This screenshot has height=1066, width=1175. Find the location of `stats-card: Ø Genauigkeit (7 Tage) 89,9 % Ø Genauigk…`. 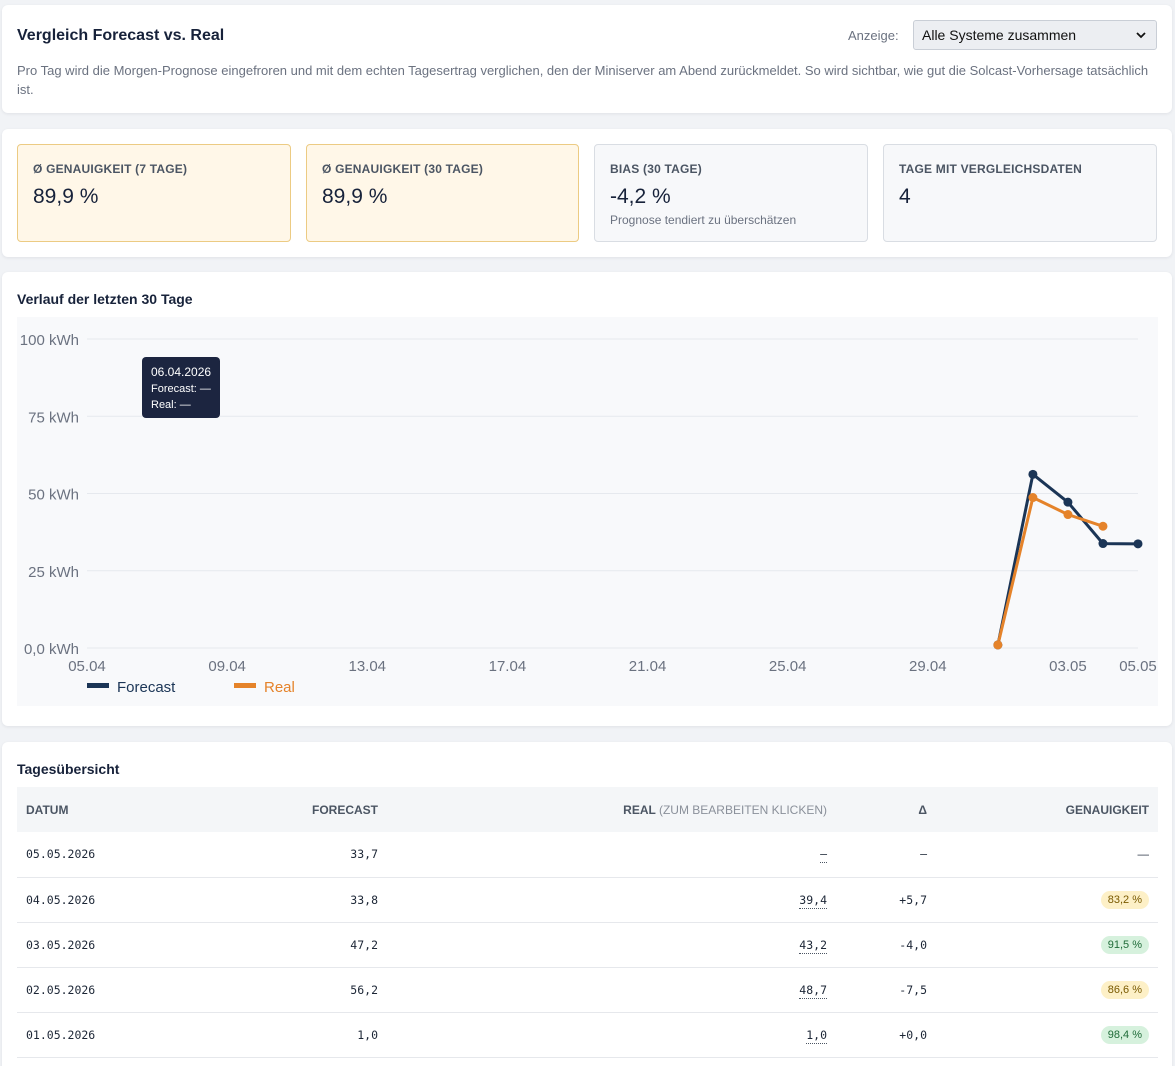

stats-card: Ø Genauigkeit (7 Tage) 89,9 % Ø Genauigk… is located at coordinates (587, 193).